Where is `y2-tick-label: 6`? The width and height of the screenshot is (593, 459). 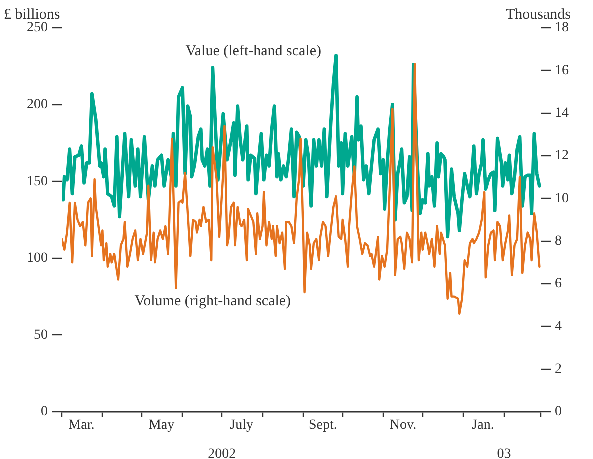
y2-tick-label: 6 is located at coordinates (558, 284).